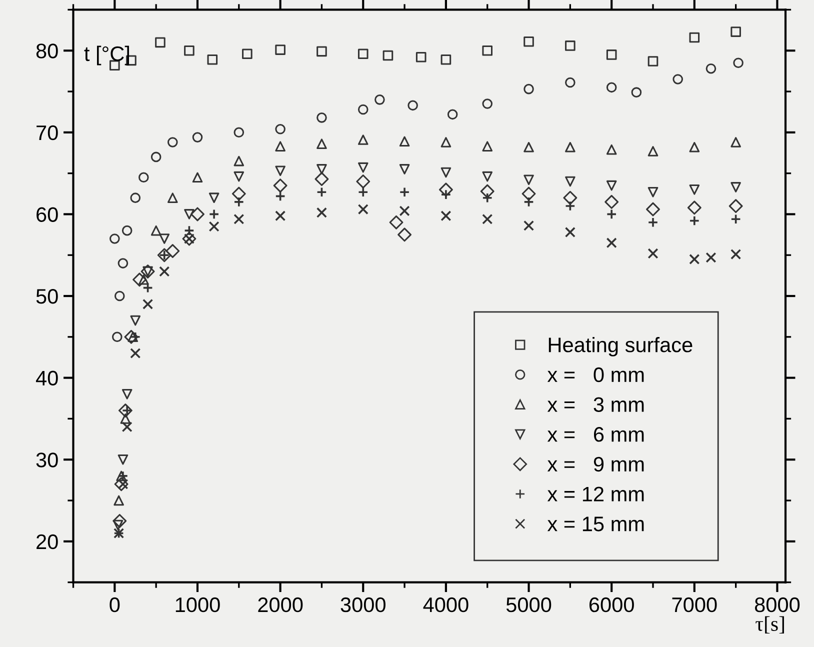  What do you see at coordinates (770, 625) in the screenshot?
I see `x-axis-title: τ[s]` at bounding box center [770, 625].